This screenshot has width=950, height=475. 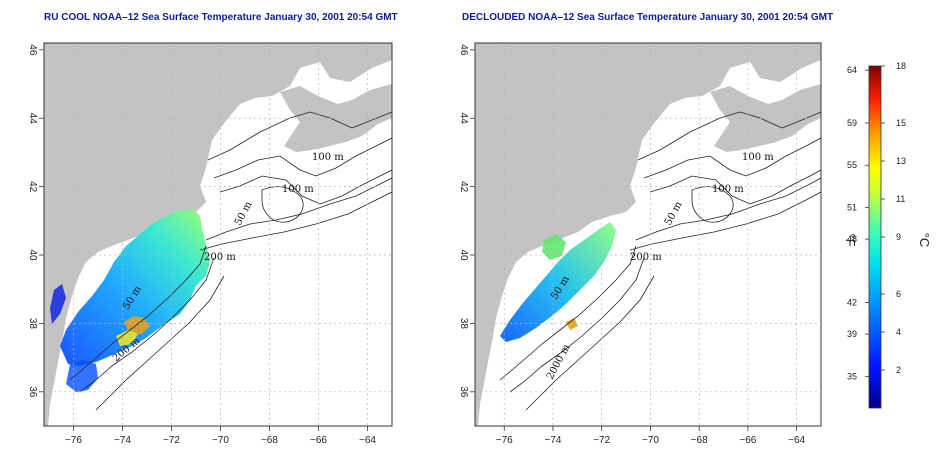 I want to click on left-lon-label-2: −72, so click(x=171, y=440).